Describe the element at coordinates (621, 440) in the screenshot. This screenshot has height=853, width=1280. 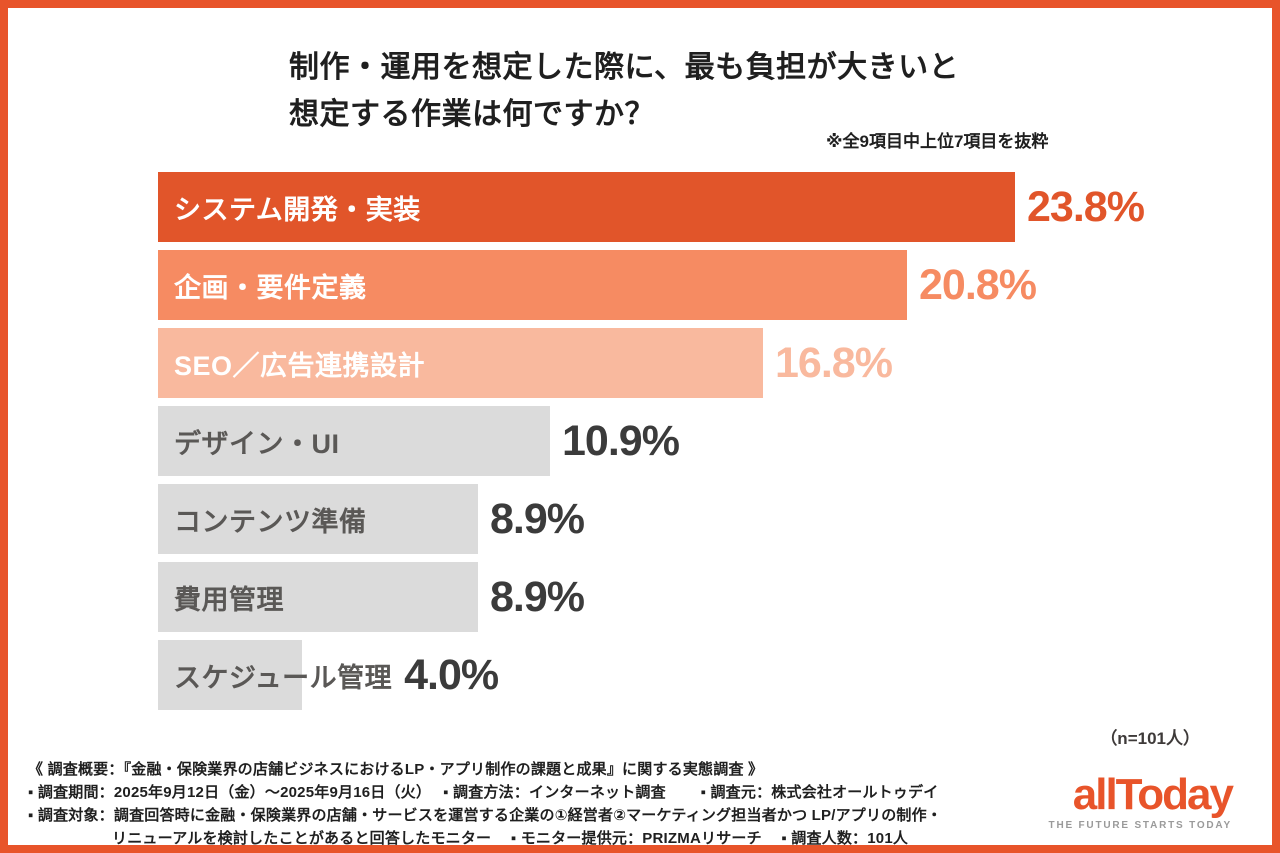
I see `bar-value-label: 10.9%` at that location.